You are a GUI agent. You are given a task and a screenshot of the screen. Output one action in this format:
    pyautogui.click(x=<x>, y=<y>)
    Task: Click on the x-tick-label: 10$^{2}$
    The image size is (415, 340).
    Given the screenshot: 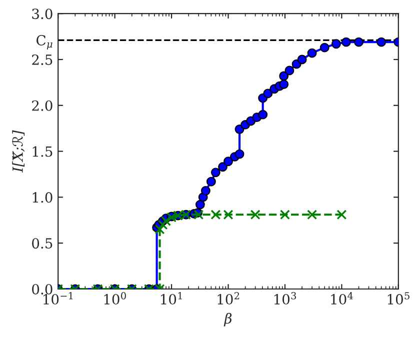 What is the action you would take?
    pyautogui.click(x=229, y=298)
    